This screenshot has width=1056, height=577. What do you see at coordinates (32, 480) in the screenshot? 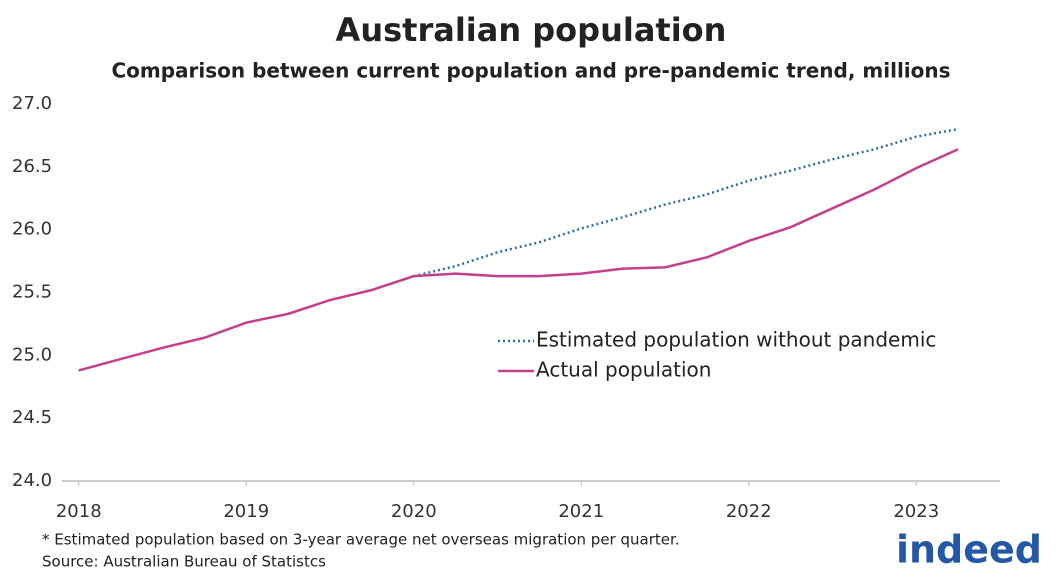
I see `y-tick-label: 24.0` at bounding box center [32, 480].